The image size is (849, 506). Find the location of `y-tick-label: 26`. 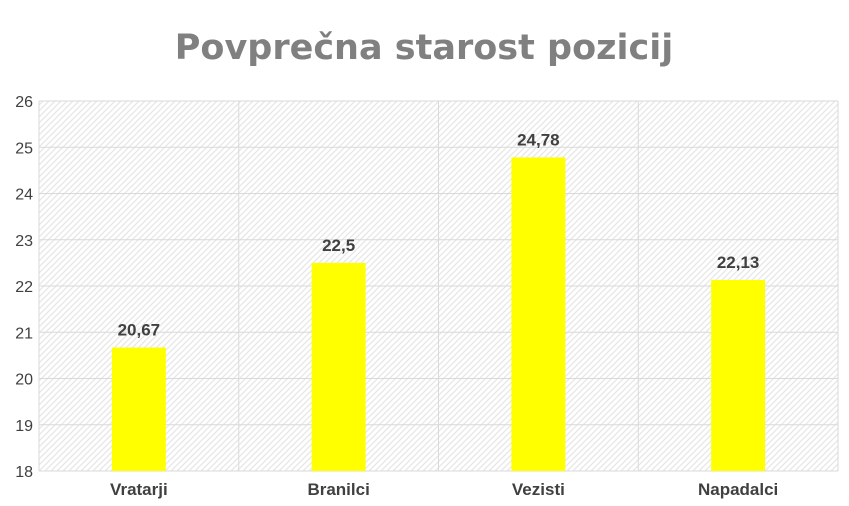

y-tick-label: 26 is located at coordinates (24, 102).